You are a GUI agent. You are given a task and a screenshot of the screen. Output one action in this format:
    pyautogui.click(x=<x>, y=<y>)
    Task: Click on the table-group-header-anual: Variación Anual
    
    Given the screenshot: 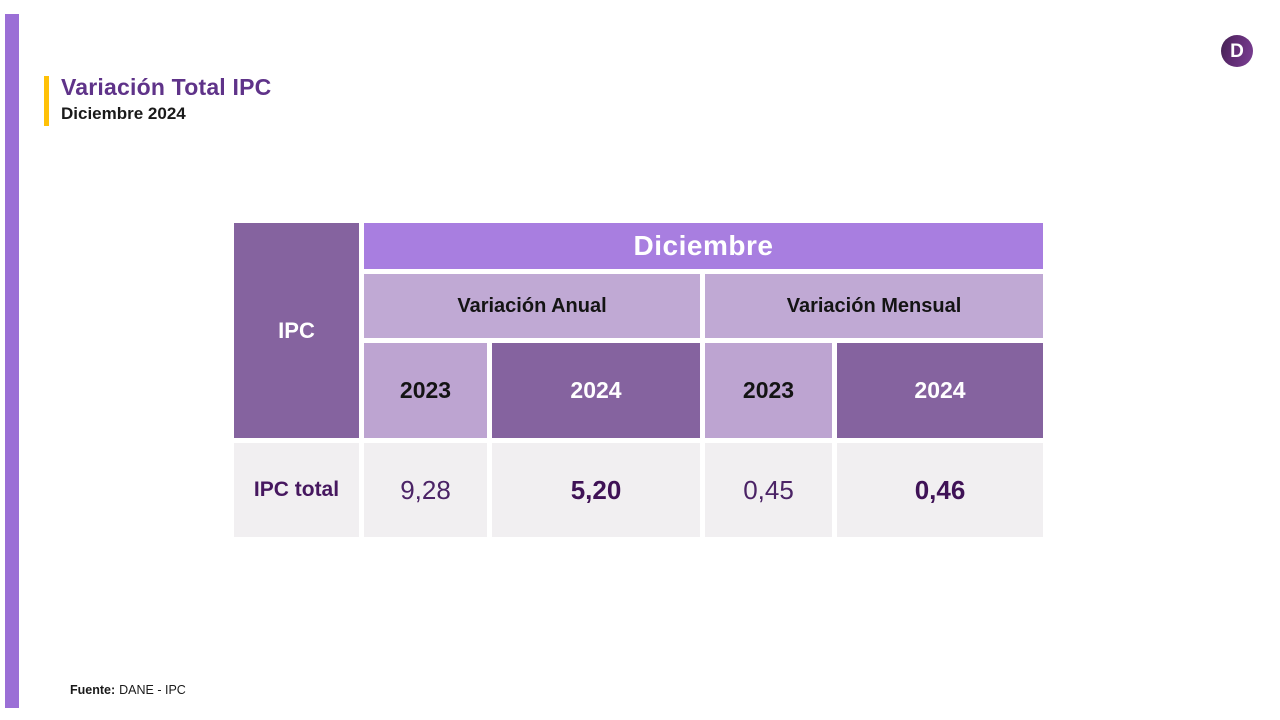 What is the action you would take?
    pyautogui.click(x=532, y=306)
    